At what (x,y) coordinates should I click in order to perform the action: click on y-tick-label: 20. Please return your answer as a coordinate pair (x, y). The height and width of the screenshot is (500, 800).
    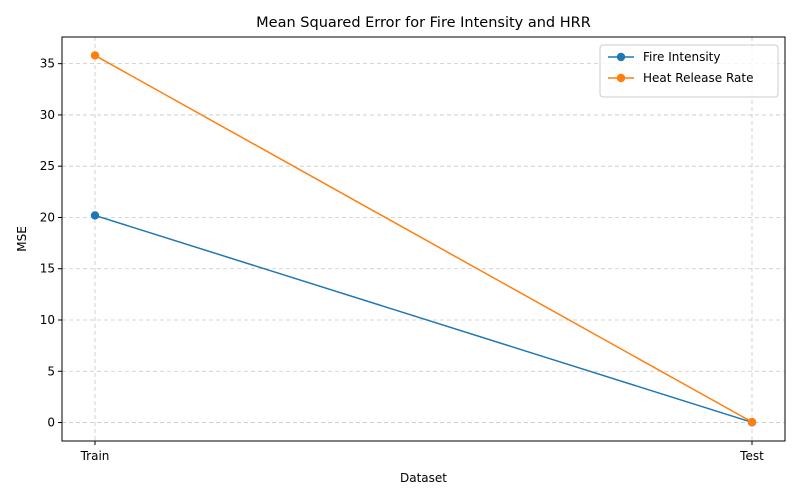
    Looking at the image, I should click on (47, 217).